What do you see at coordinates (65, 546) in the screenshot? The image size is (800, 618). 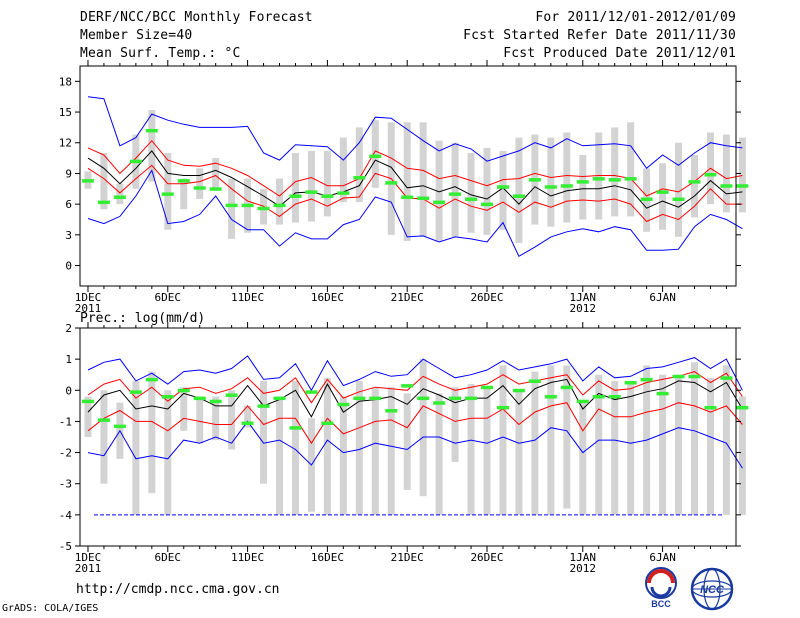 I see `y-tick-label: -5` at bounding box center [65, 546].